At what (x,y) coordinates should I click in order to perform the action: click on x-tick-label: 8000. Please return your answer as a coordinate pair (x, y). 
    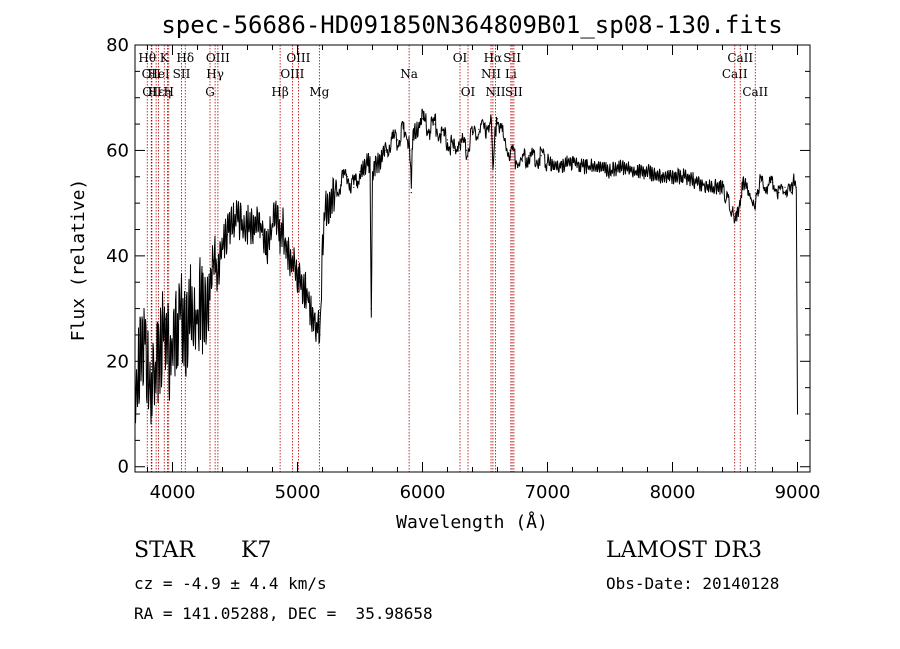
    Looking at the image, I should click on (673, 492).